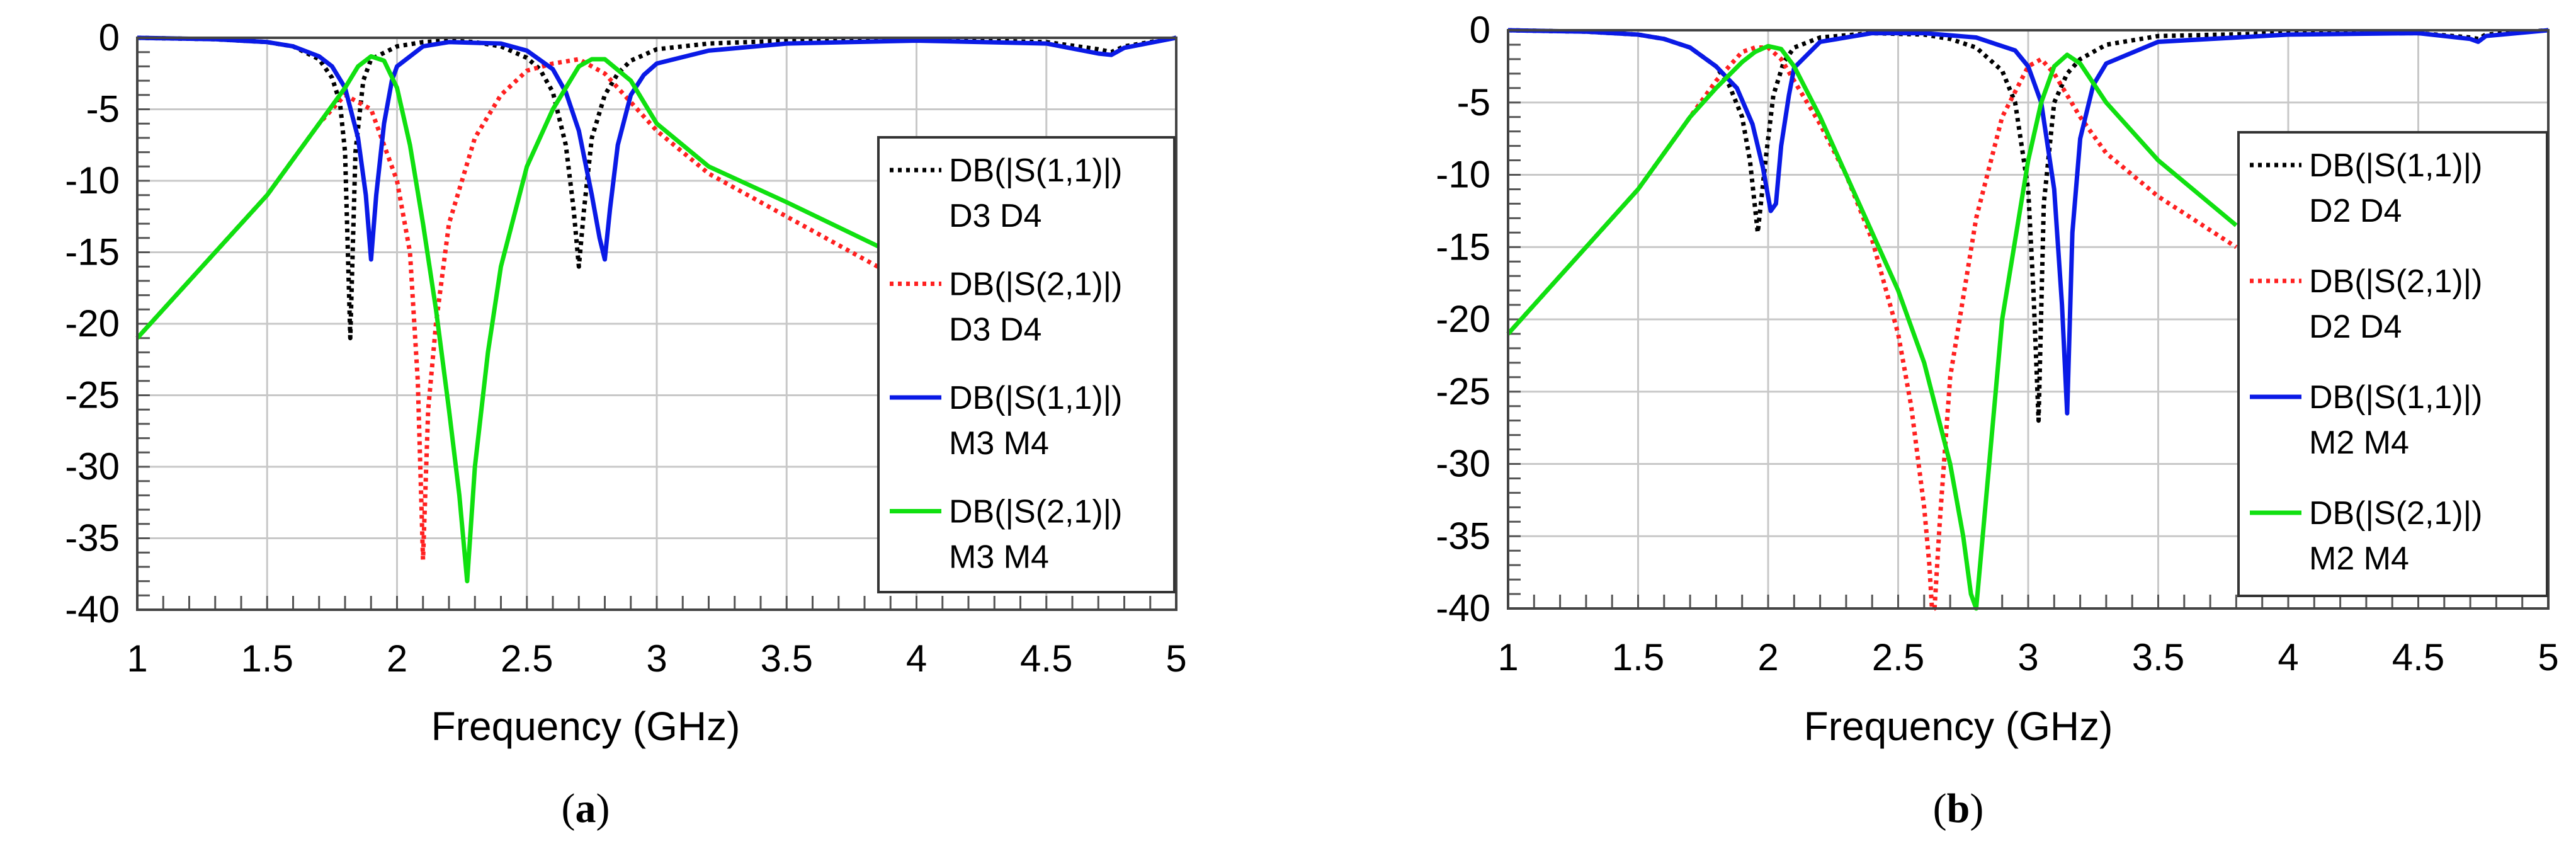 This screenshot has width=2576, height=851. What do you see at coordinates (2366, 536) in the screenshot?
I see `legend-item: DB(|S(2,1)|) M2 M4` at bounding box center [2366, 536].